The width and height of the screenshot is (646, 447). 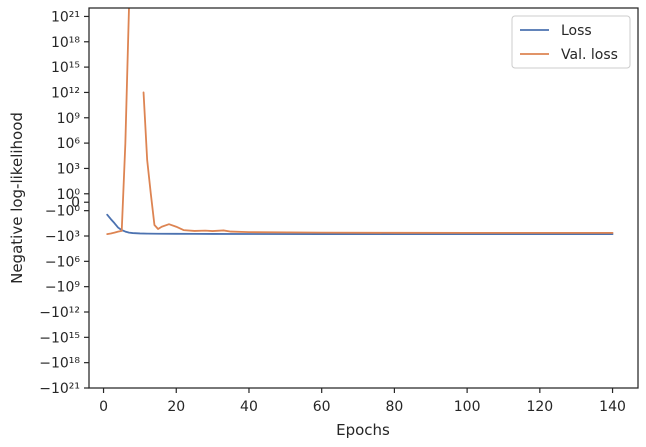 What do you see at coordinates (75, 203) in the screenshot?
I see `y-tick-label: 0` at bounding box center [75, 203].